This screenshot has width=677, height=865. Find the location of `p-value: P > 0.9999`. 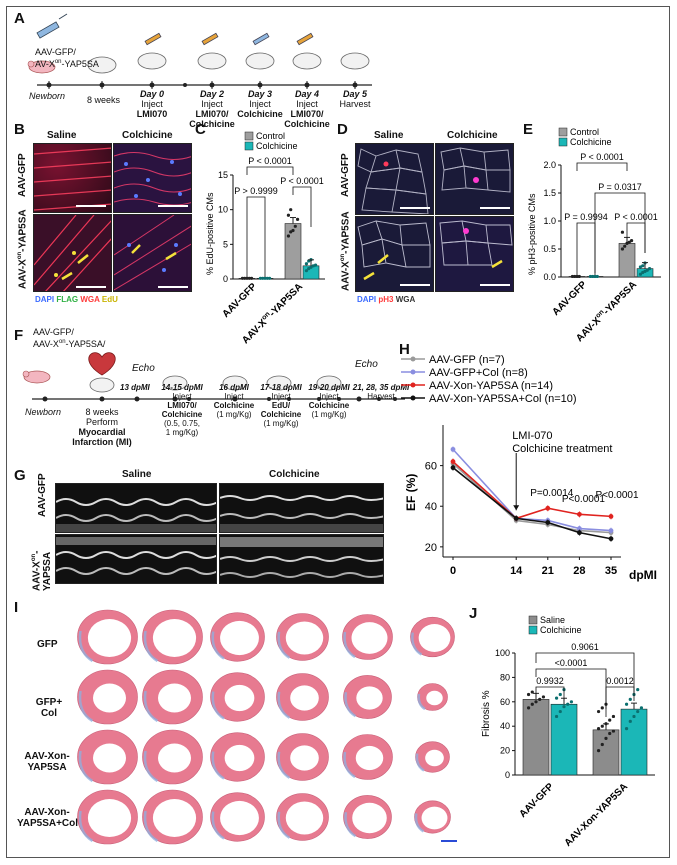

p-value: P > 0.9999 is located at coordinates (256, 191).